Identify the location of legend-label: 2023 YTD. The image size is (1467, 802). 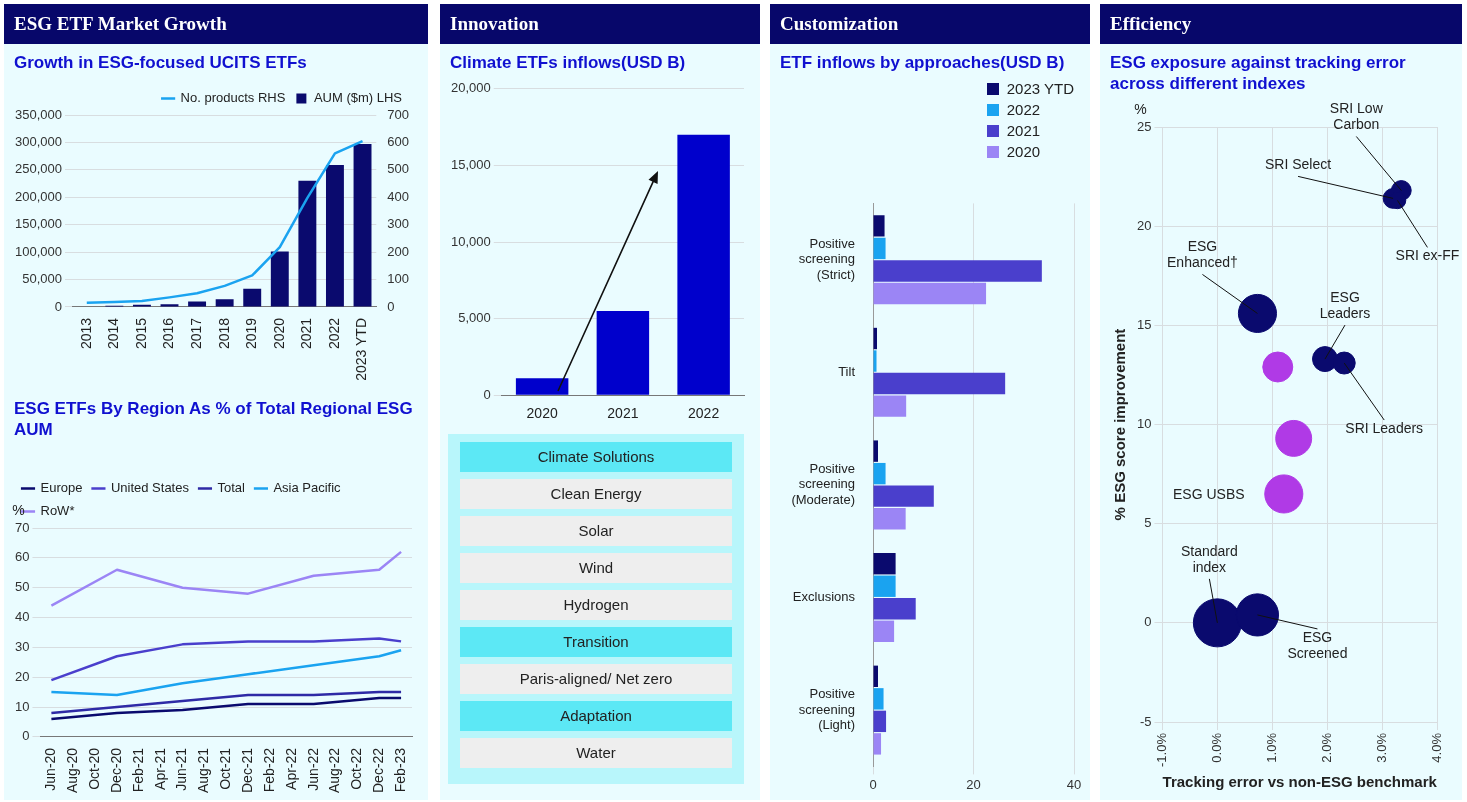
(1040, 88).